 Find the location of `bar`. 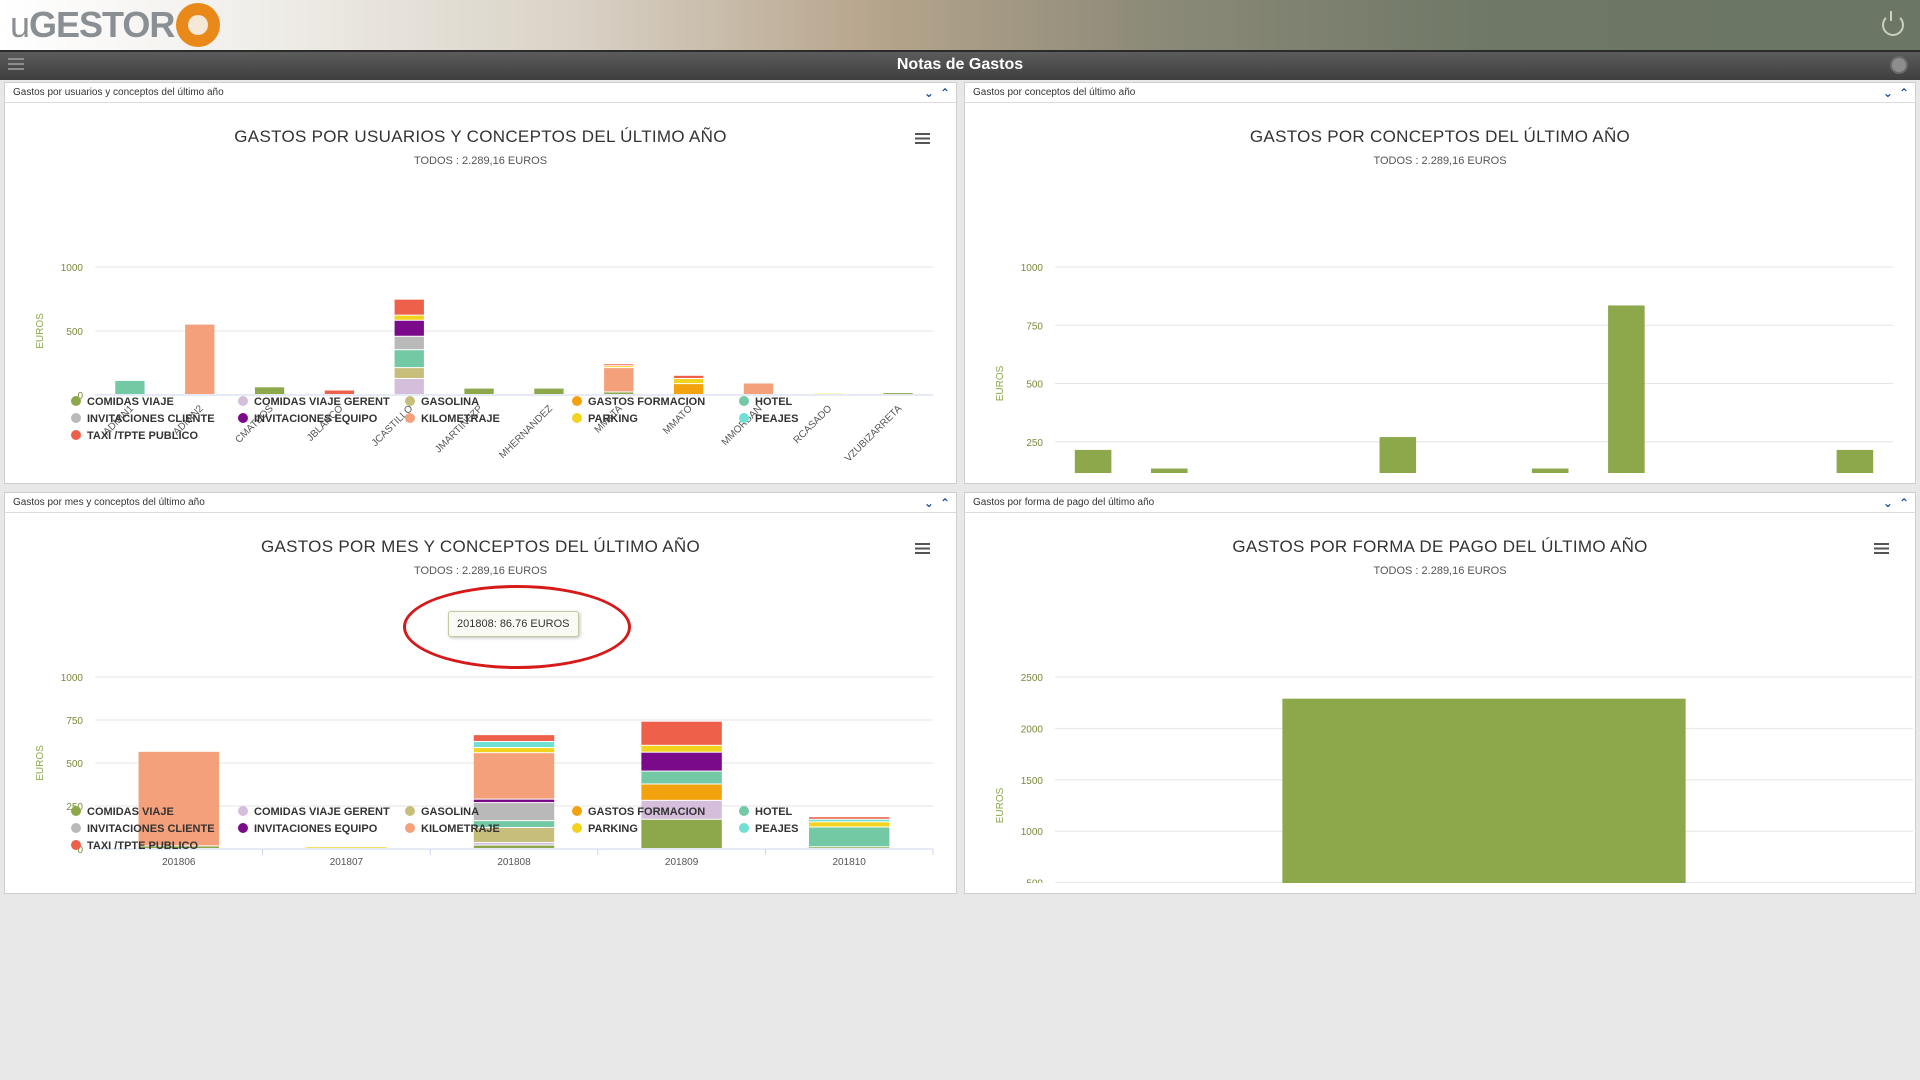

bar is located at coordinates (1169, 470).